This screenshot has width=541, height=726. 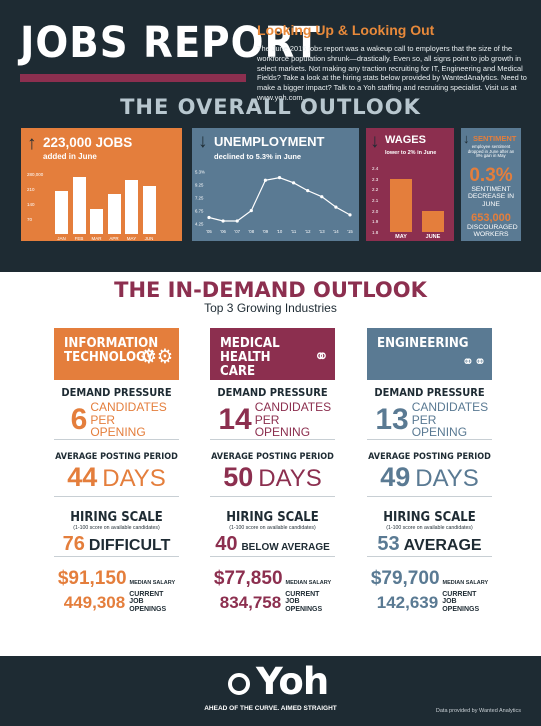 I want to click on wages-bar, so click(x=433, y=221).